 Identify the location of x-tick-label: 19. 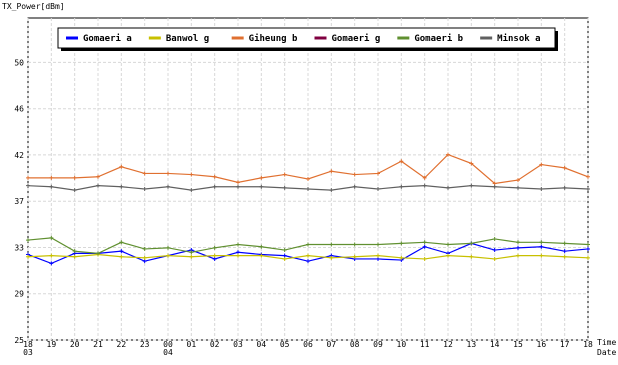
(52, 344).